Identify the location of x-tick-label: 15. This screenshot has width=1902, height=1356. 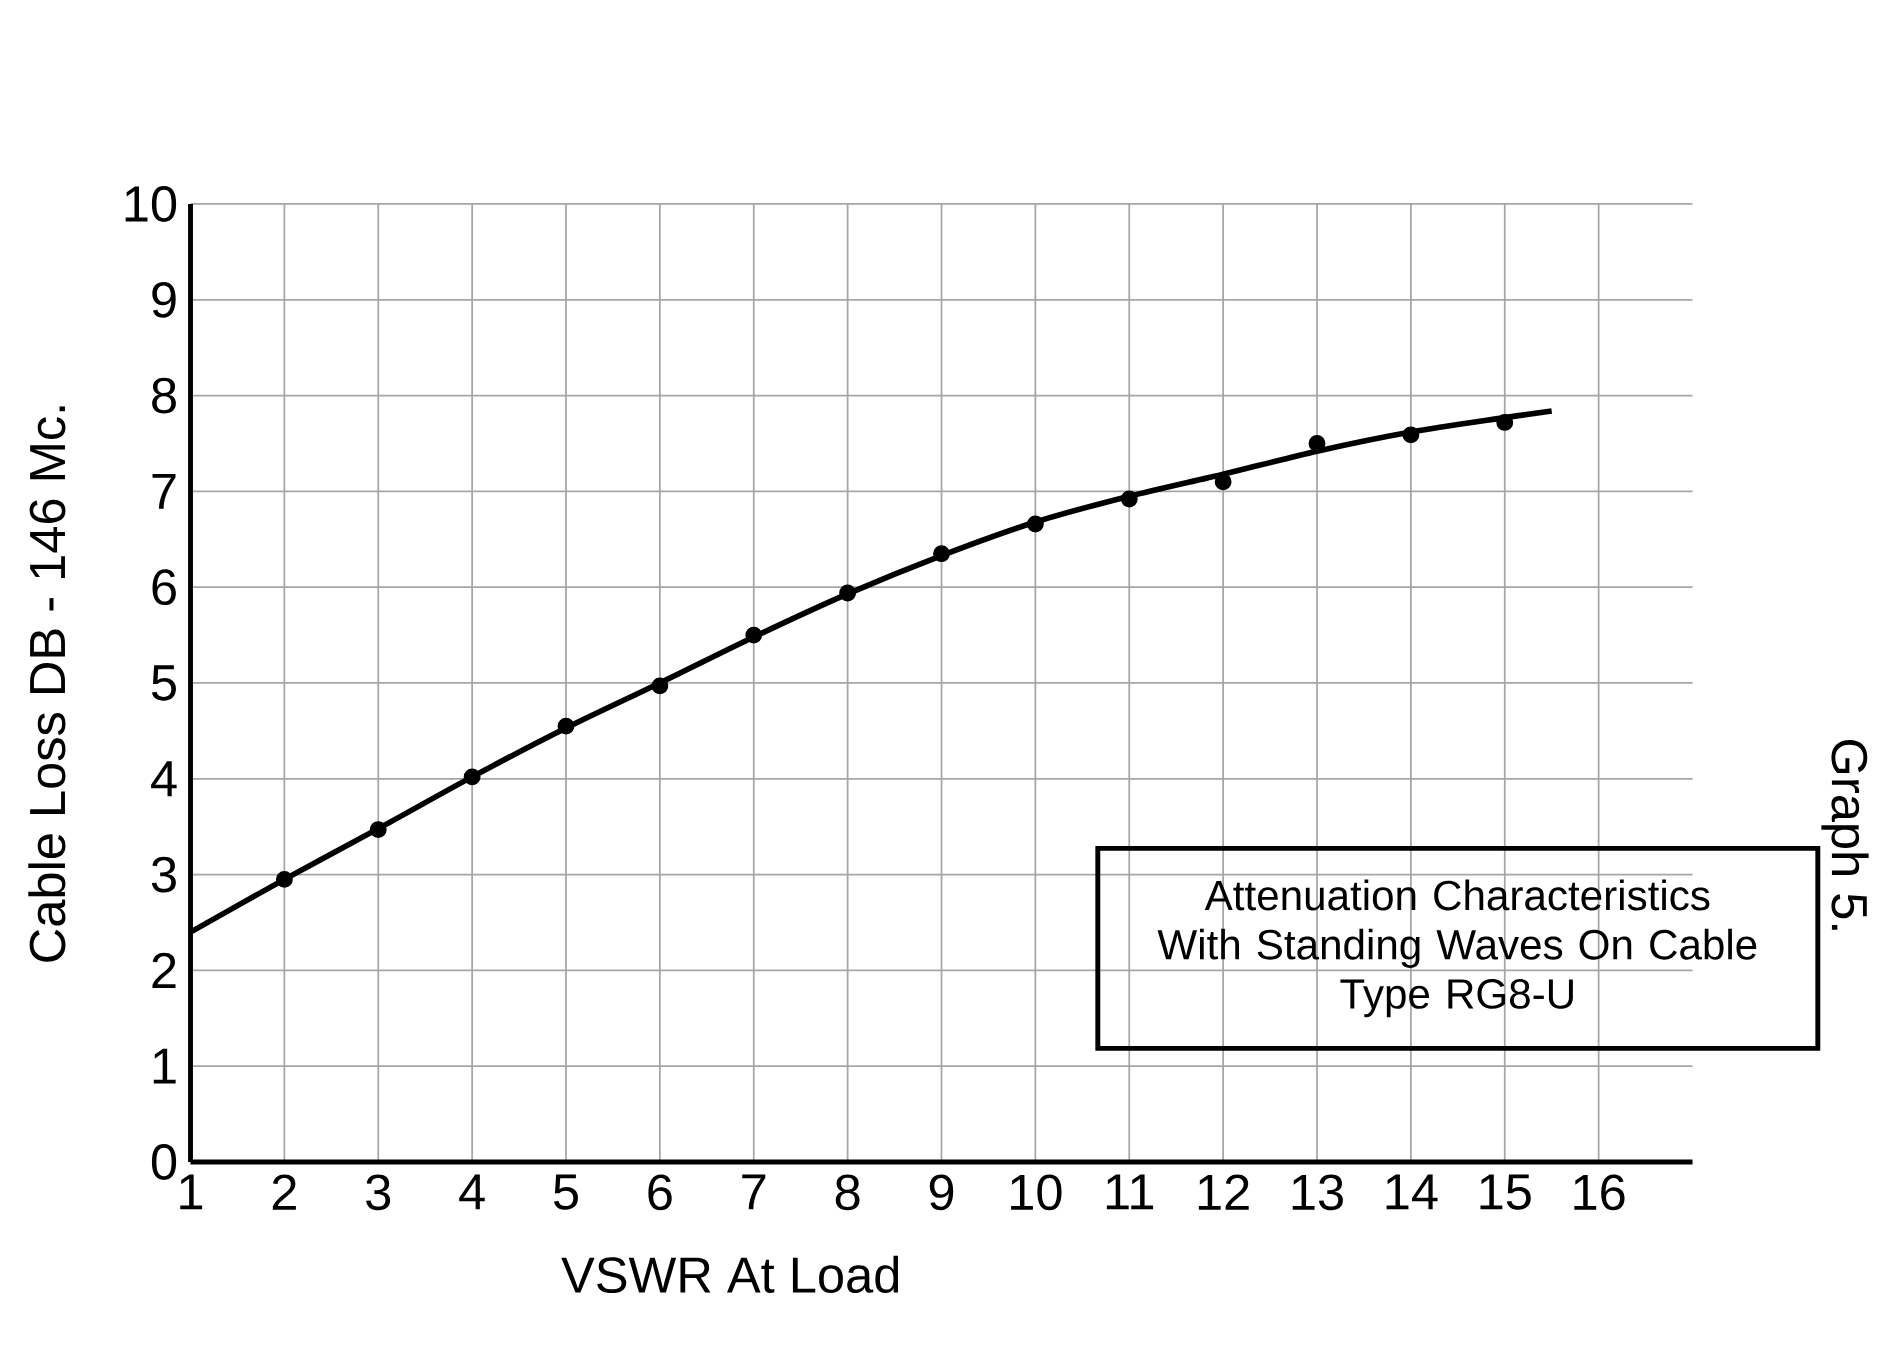
(1505, 1192).